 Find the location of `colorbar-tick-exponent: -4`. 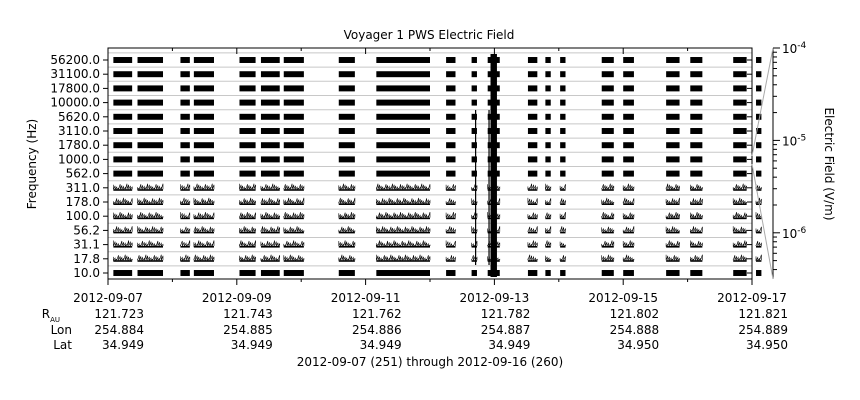

colorbar-tick-exponent: -4 is located at coordinates (801, 46).